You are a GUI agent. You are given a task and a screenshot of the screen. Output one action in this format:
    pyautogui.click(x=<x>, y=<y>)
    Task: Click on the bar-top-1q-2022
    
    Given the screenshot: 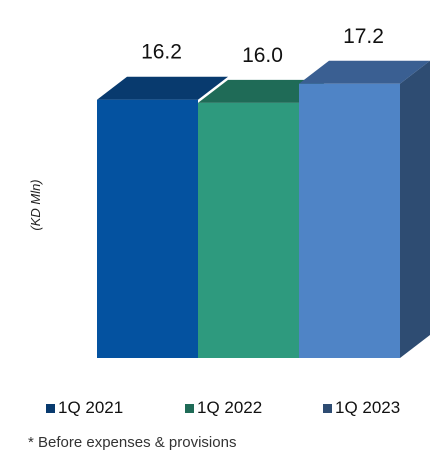 What is the action you would take?
    pyautogui.click(x=263, y=91)
    